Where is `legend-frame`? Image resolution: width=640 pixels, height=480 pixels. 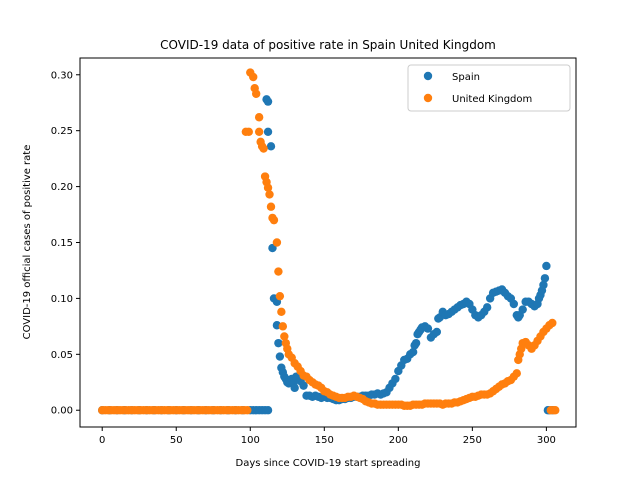 legend-frame is located at coordinates (489, 88).